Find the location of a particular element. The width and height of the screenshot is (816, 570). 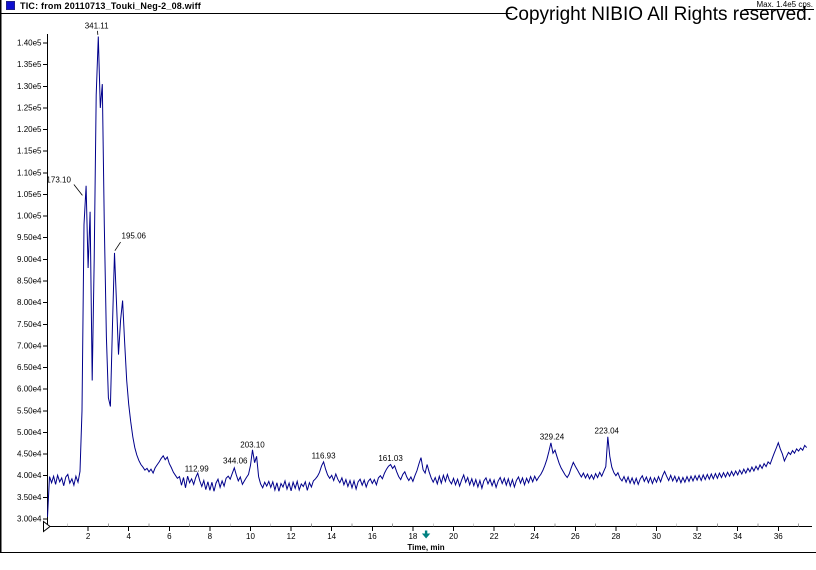

y-tick-label: 4.50e4 is located at coordinates (29, 454).